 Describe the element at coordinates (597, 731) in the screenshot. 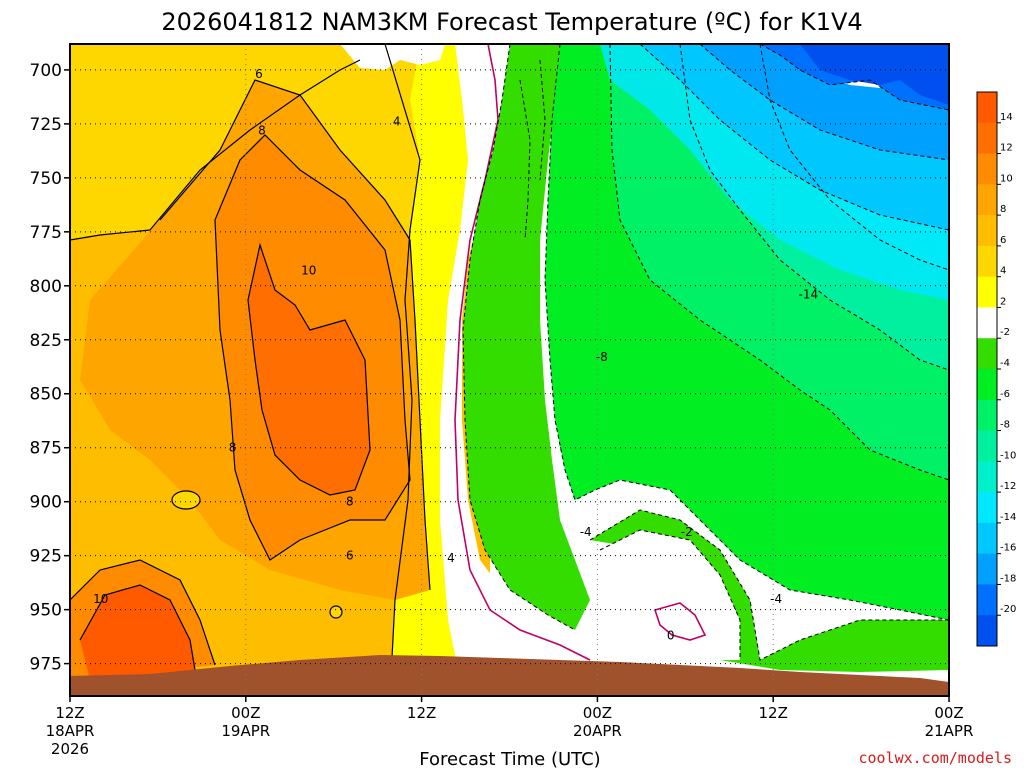

I see `x-tick-date: 20APR` at that location.